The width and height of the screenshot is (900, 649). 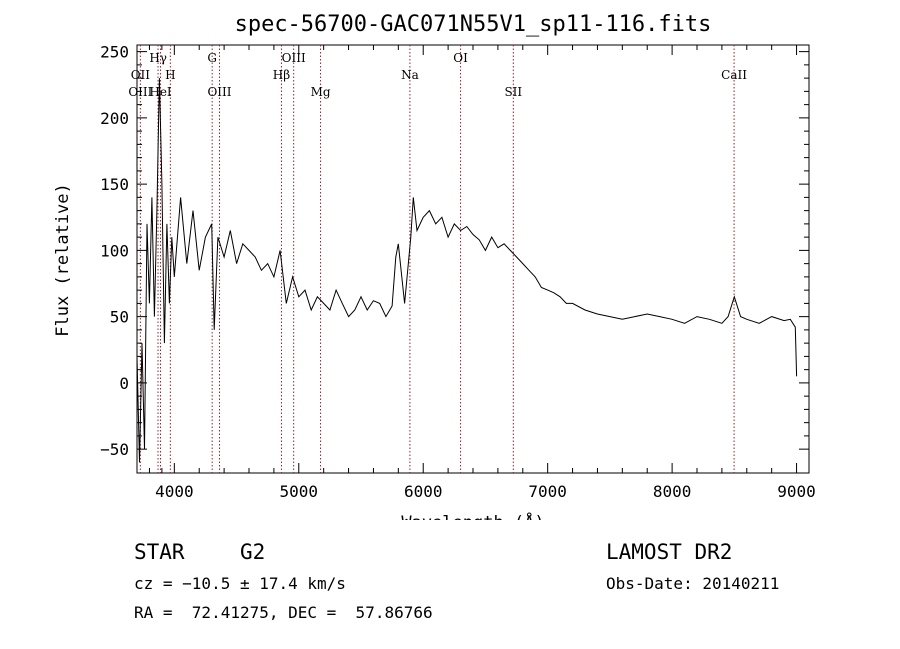 What do you see at coordinates (669, 552) in the screenshot?
I see `survey-name: LAMOST DR2` at bounding box center [669, 552].